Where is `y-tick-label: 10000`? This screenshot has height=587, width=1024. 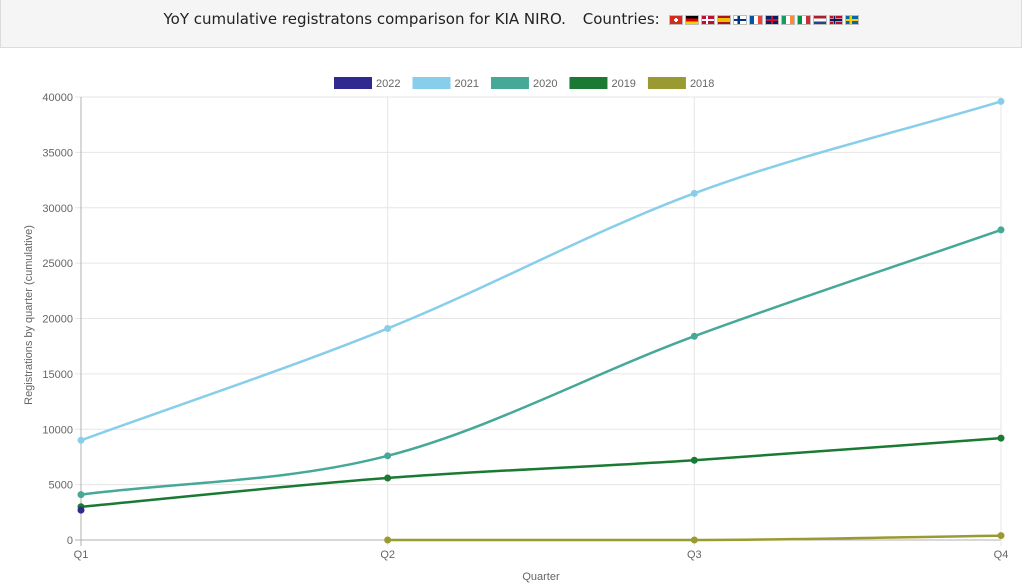
y-tick-label: 10000 is located at coordinates (57, 430).